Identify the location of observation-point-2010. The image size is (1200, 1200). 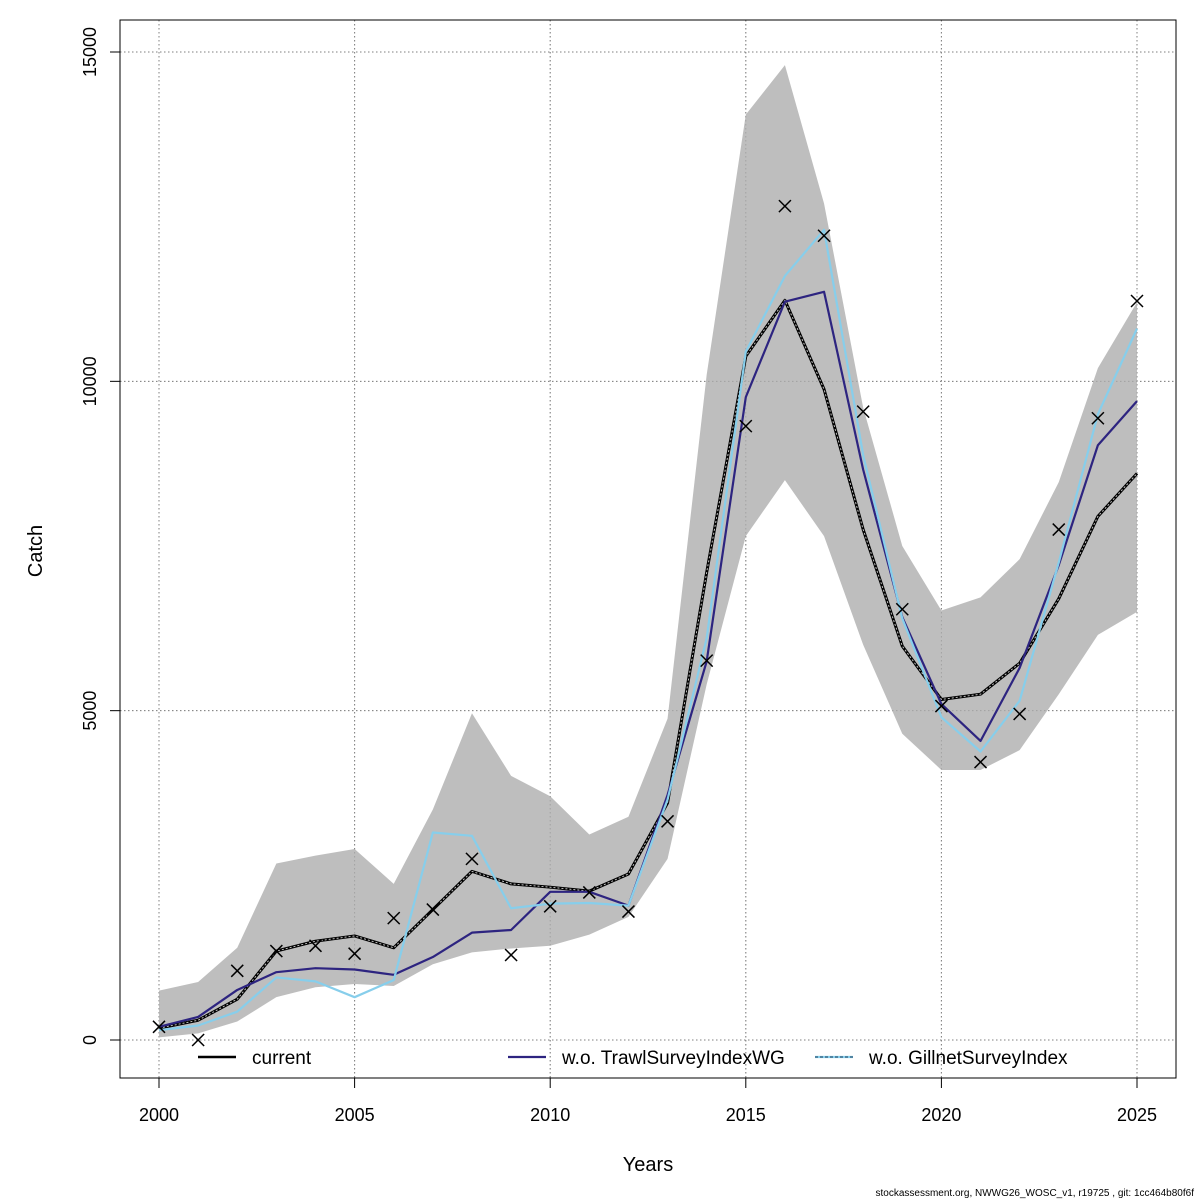
(550, 906).